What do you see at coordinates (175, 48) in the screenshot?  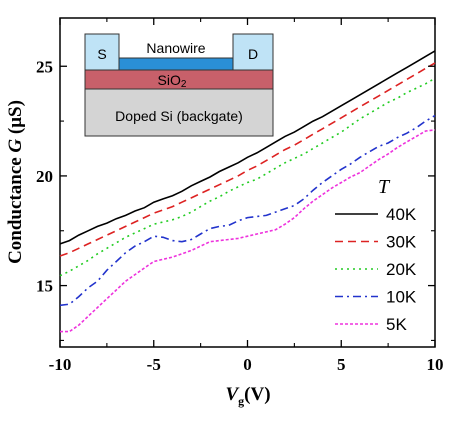 I see `inset-nanowire-label: Nanowire` at bounding box center [175, 48].